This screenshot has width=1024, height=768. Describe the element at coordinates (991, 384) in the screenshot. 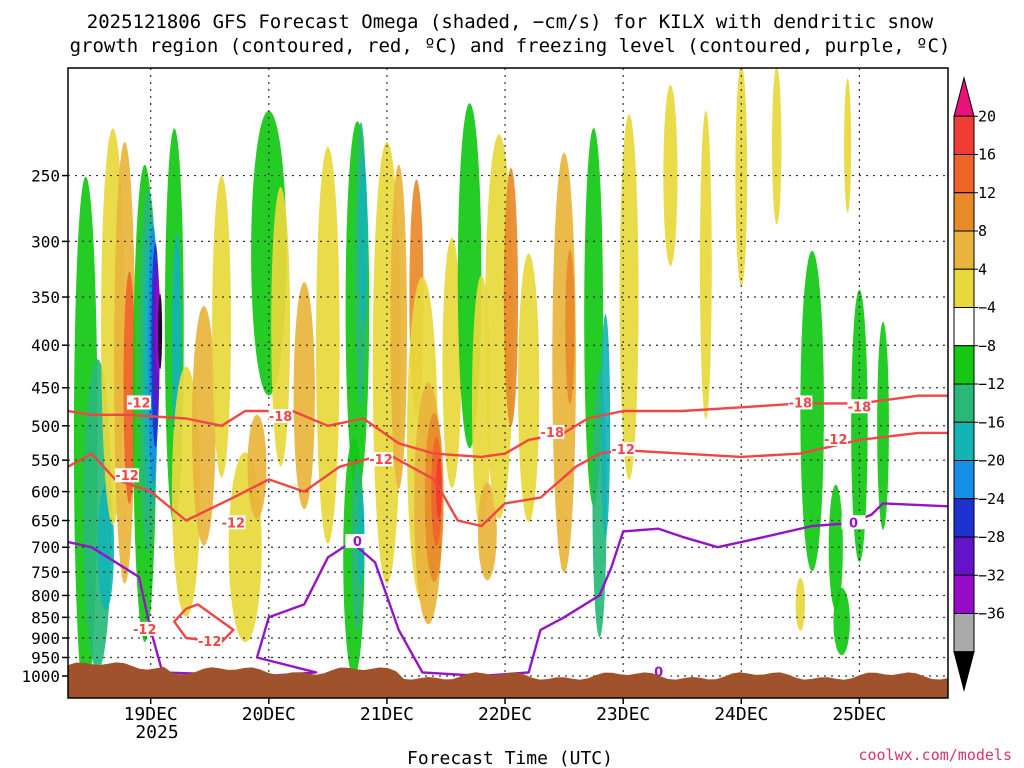

I see `colorbar-label: −12` at that location.